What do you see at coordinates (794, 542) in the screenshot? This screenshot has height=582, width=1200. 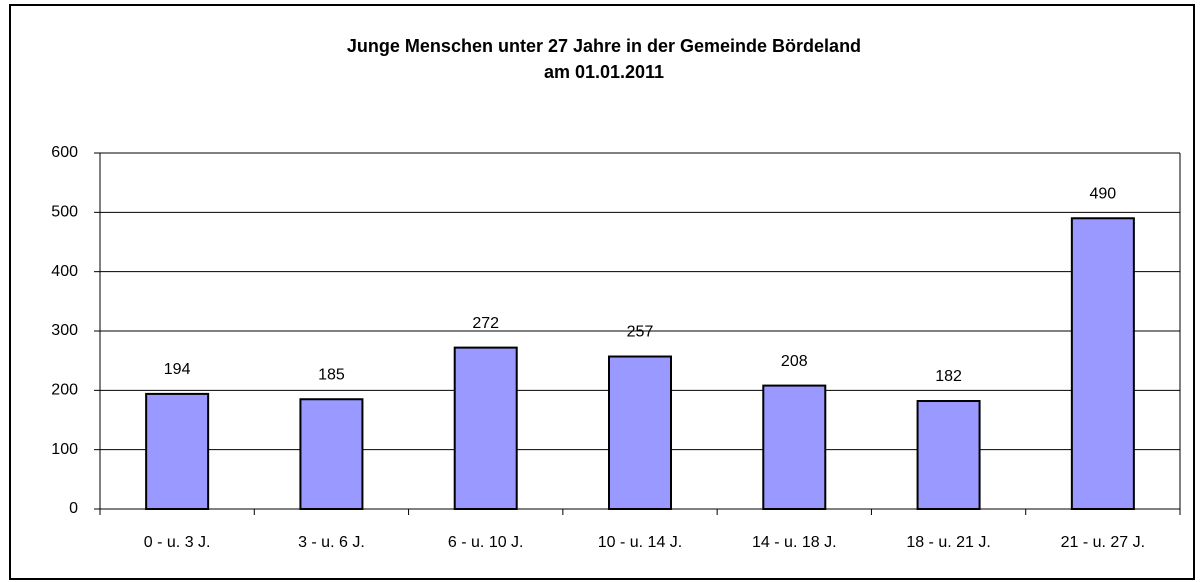 I see `x-tick-label: 14 - u. 18 J.` at bounding box center [794, 542].